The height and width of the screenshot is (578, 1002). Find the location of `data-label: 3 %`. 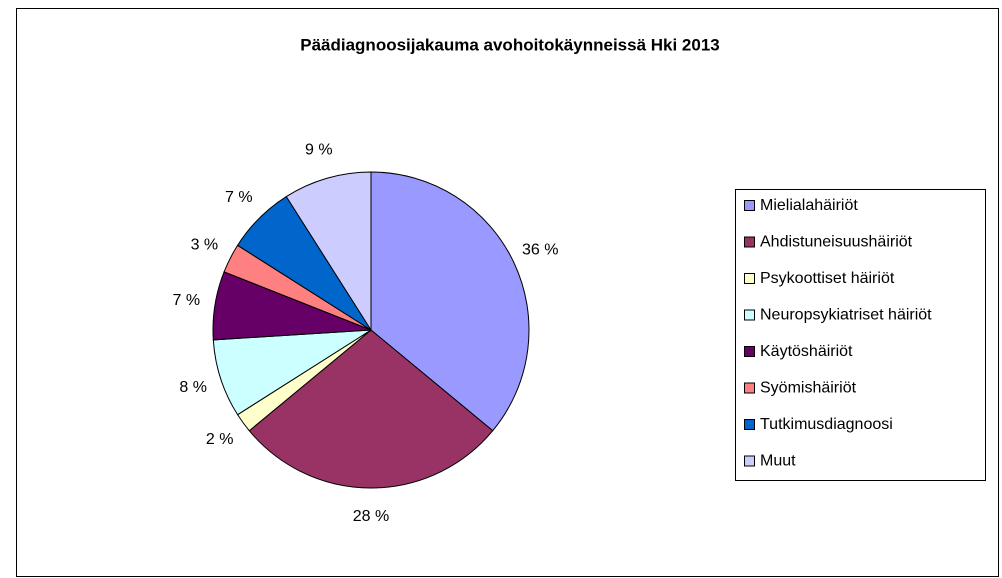

data-label: 3 % is located at coordinates (205, 244).